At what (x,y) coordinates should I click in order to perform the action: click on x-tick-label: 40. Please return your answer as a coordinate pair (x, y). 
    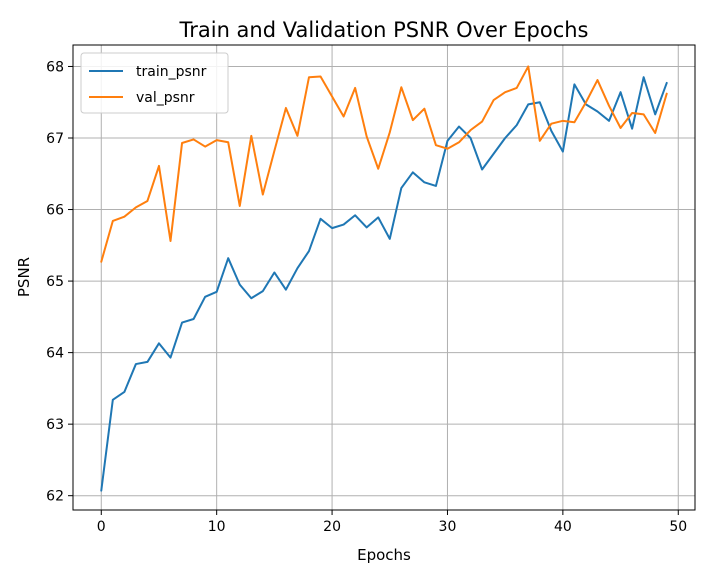
    Looking at the image, I should click on (563, 527).